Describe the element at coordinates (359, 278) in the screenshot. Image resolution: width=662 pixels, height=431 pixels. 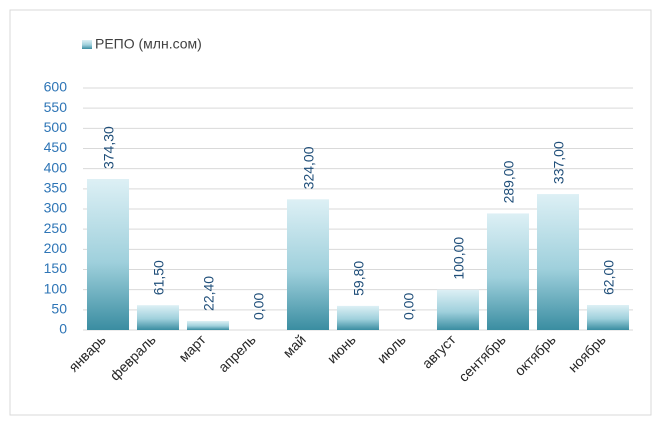
I see `value-label: 59,80` at that location.